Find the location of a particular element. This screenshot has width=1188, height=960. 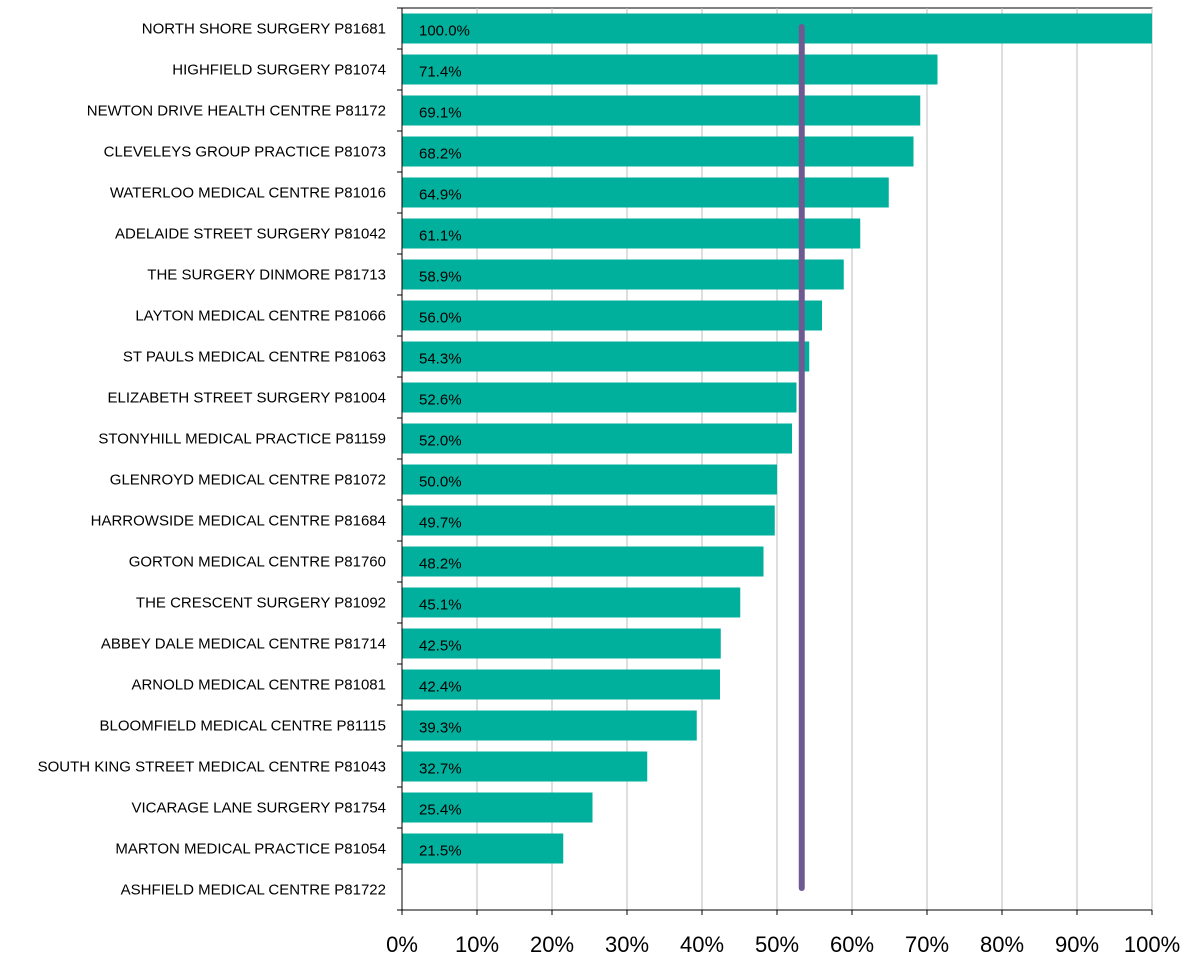

category-label-15: ABBEY DALE MEDICAL CENTRE P81714 is located at coordinates (243, 644).